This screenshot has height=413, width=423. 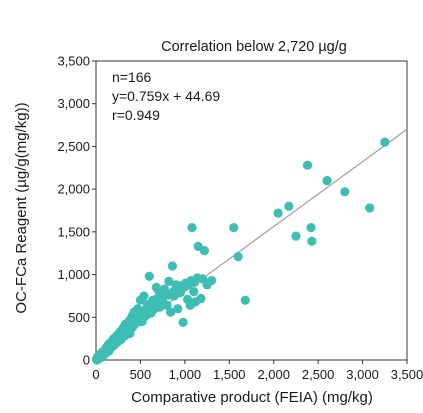 What do you see at coordinates (229, 374) in the screenshot?
I see `x-tick-label: 1,500` at bounding box center [229, 374].